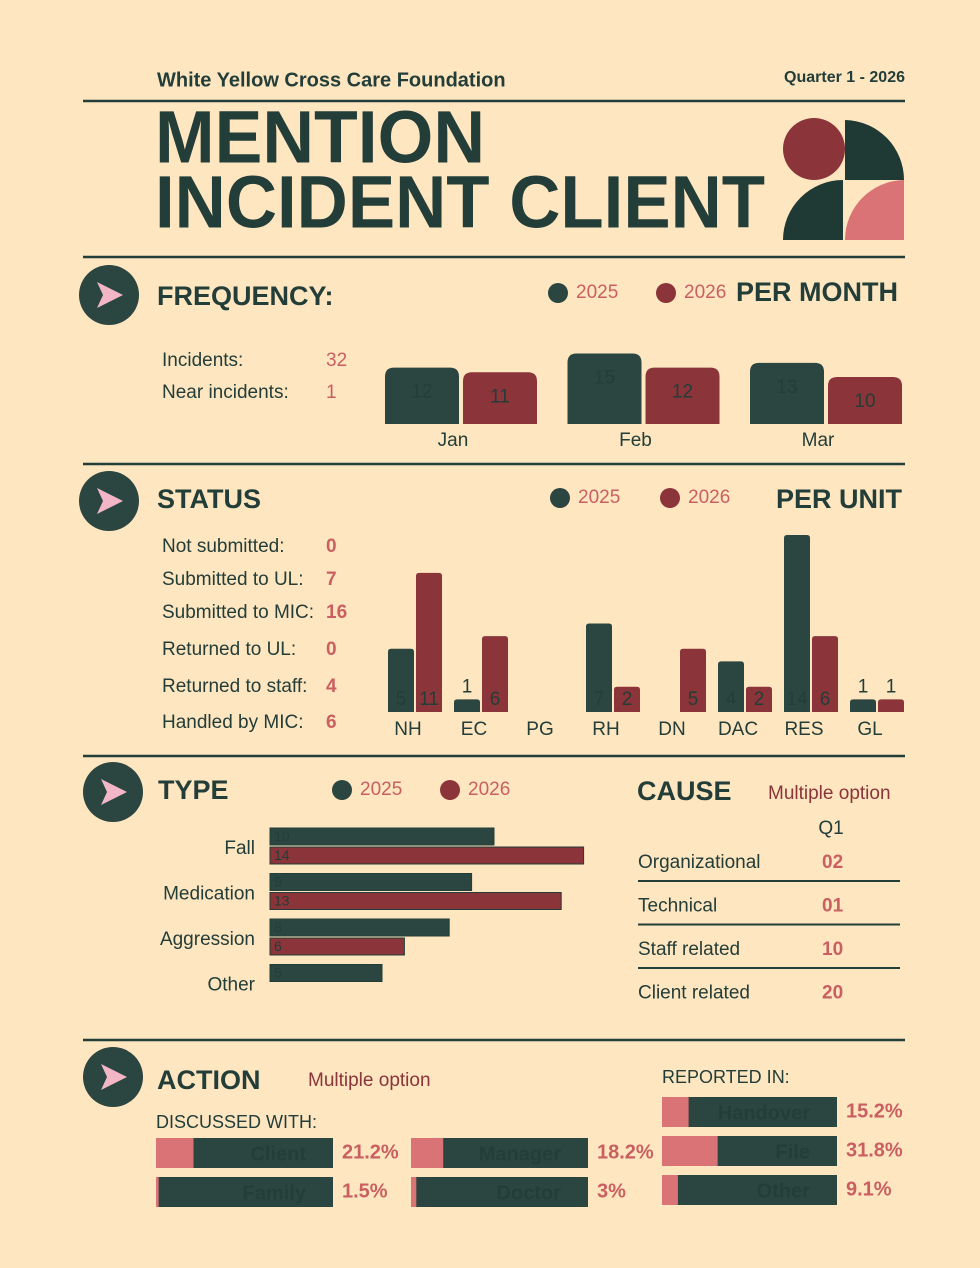  What do you see at coordinates (331, 686) in the screenshot?
I see `stat-value: 4` at bounding box center [331, 686].